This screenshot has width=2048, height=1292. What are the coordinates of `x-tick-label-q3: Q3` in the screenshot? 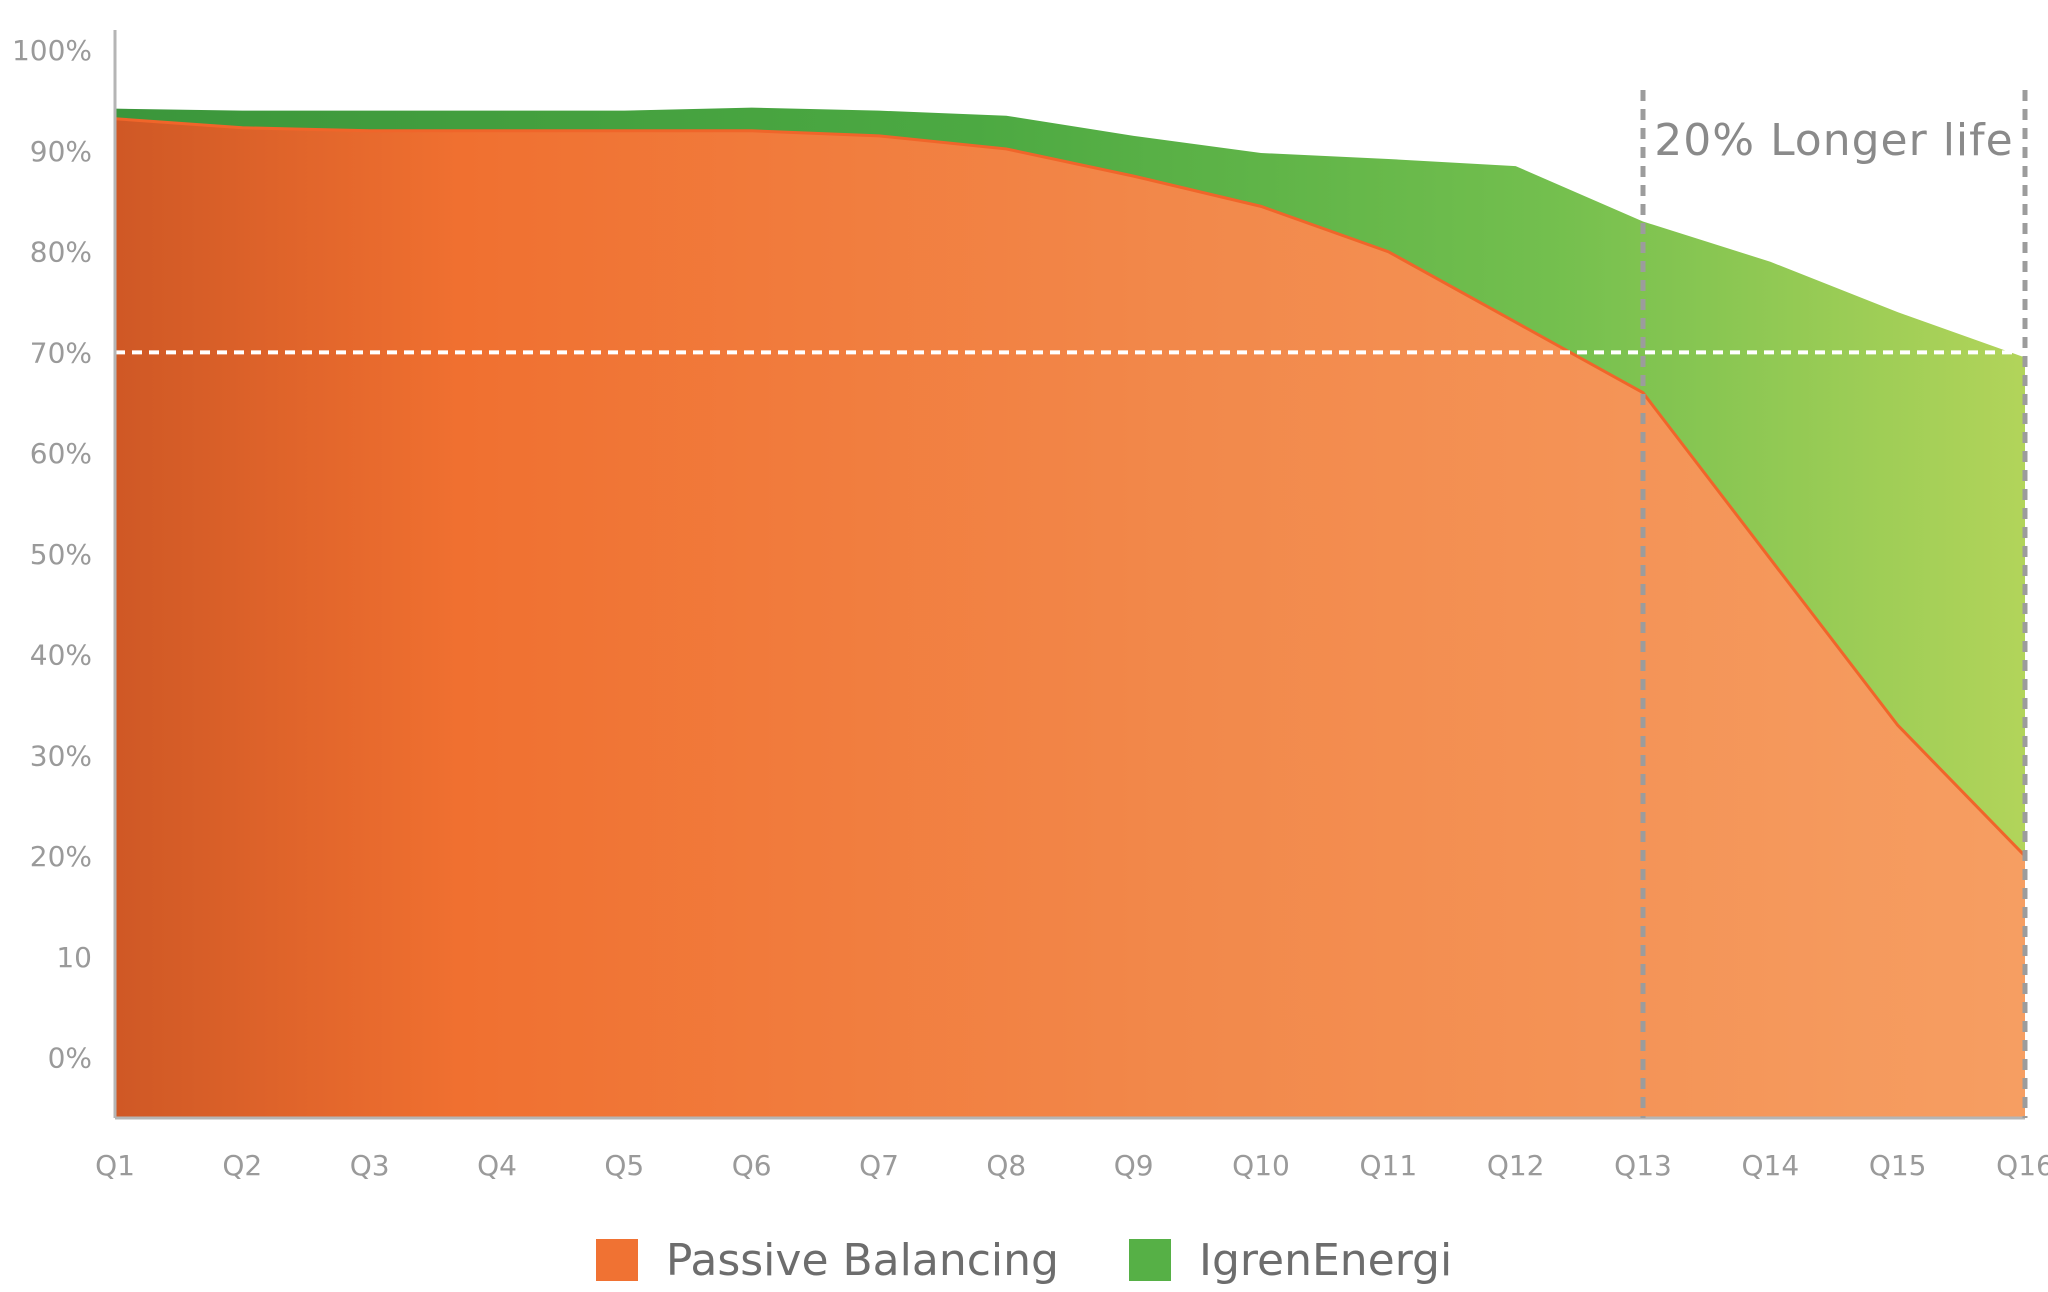 It's located at (370, 1165).